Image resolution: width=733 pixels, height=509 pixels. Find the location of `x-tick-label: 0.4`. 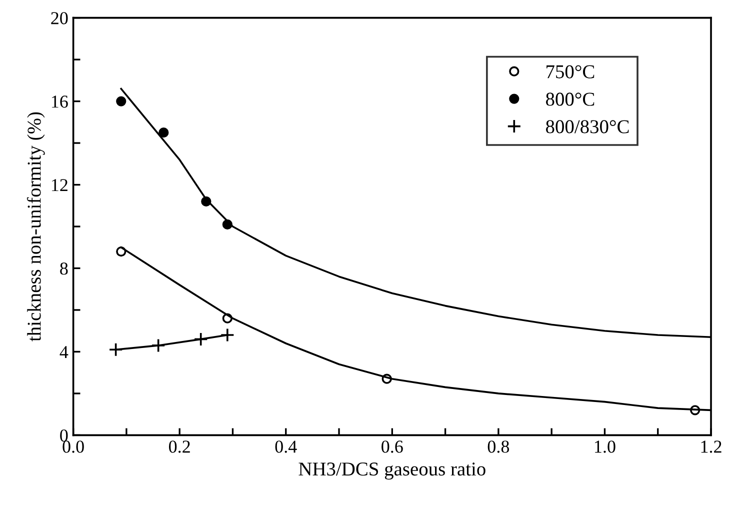

x-tick-label: 0.4 is located at coordinates (286, 446).